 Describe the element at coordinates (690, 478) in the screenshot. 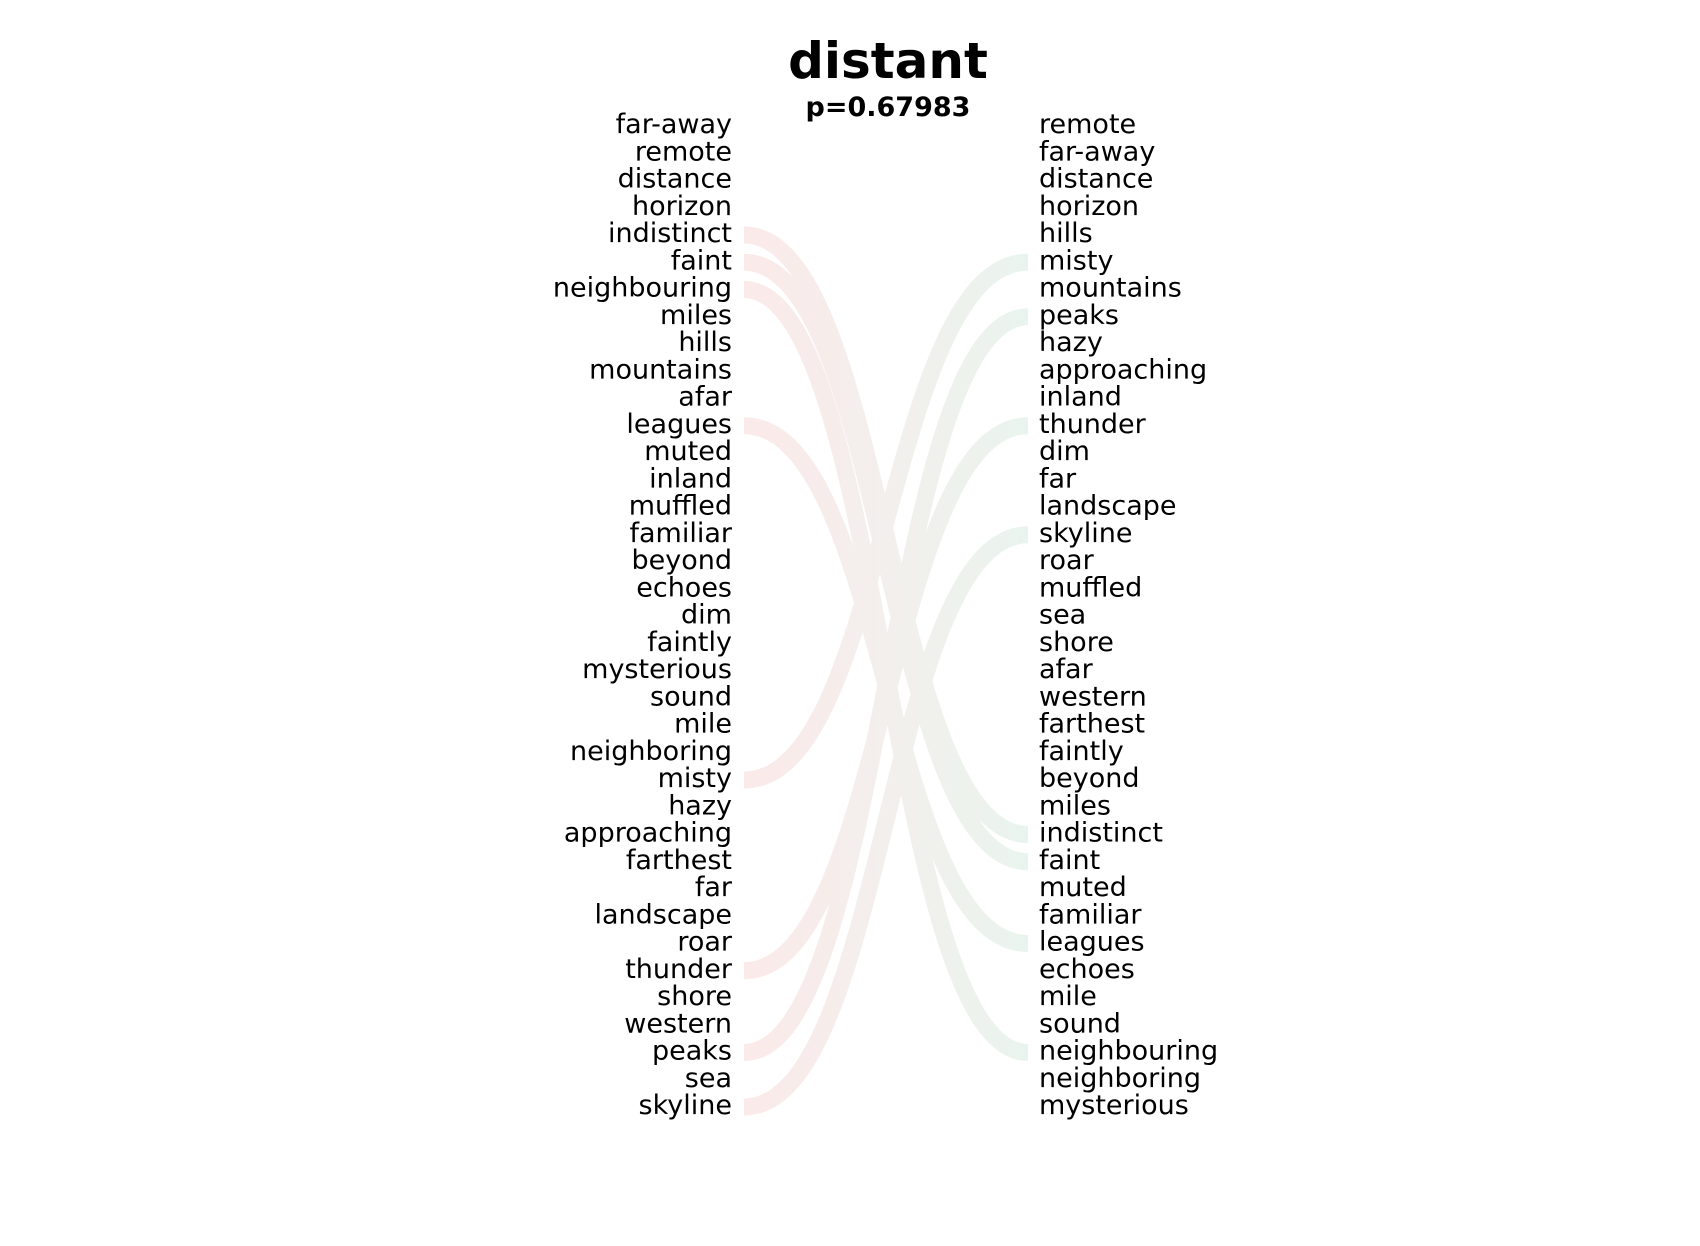

I see `left-word-label: inland` at that location.